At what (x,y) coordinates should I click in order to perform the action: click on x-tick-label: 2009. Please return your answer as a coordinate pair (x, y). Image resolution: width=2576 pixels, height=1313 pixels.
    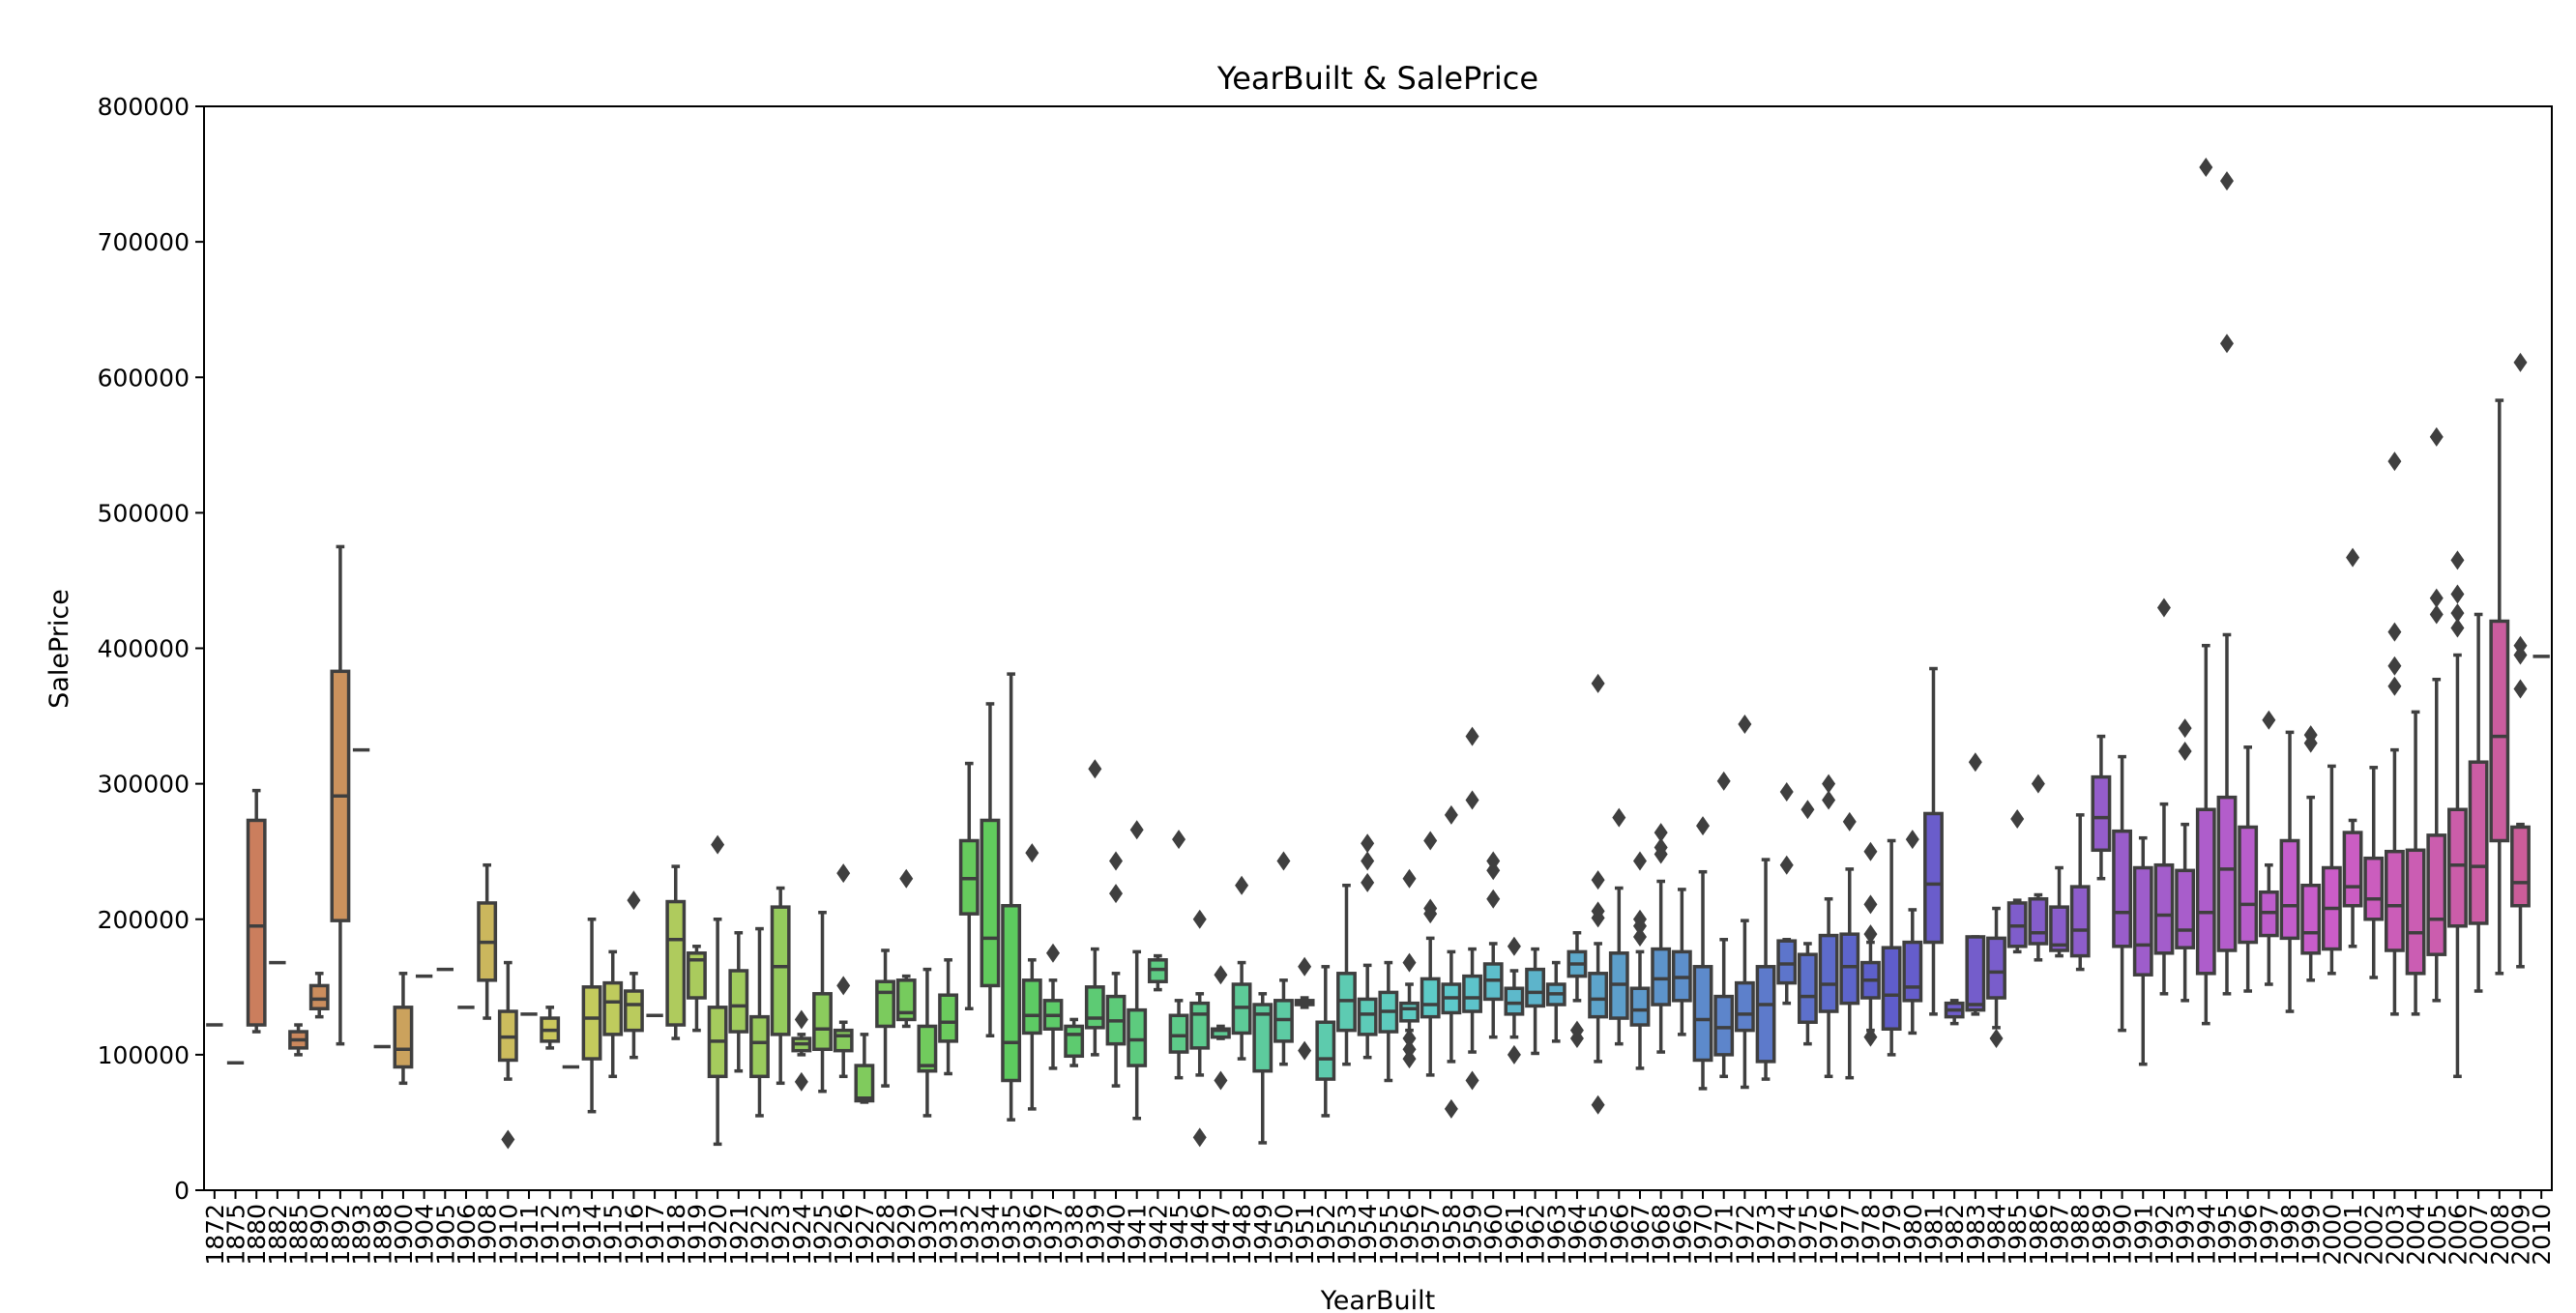
    Looking at the image, I should click on (2520, 1235).